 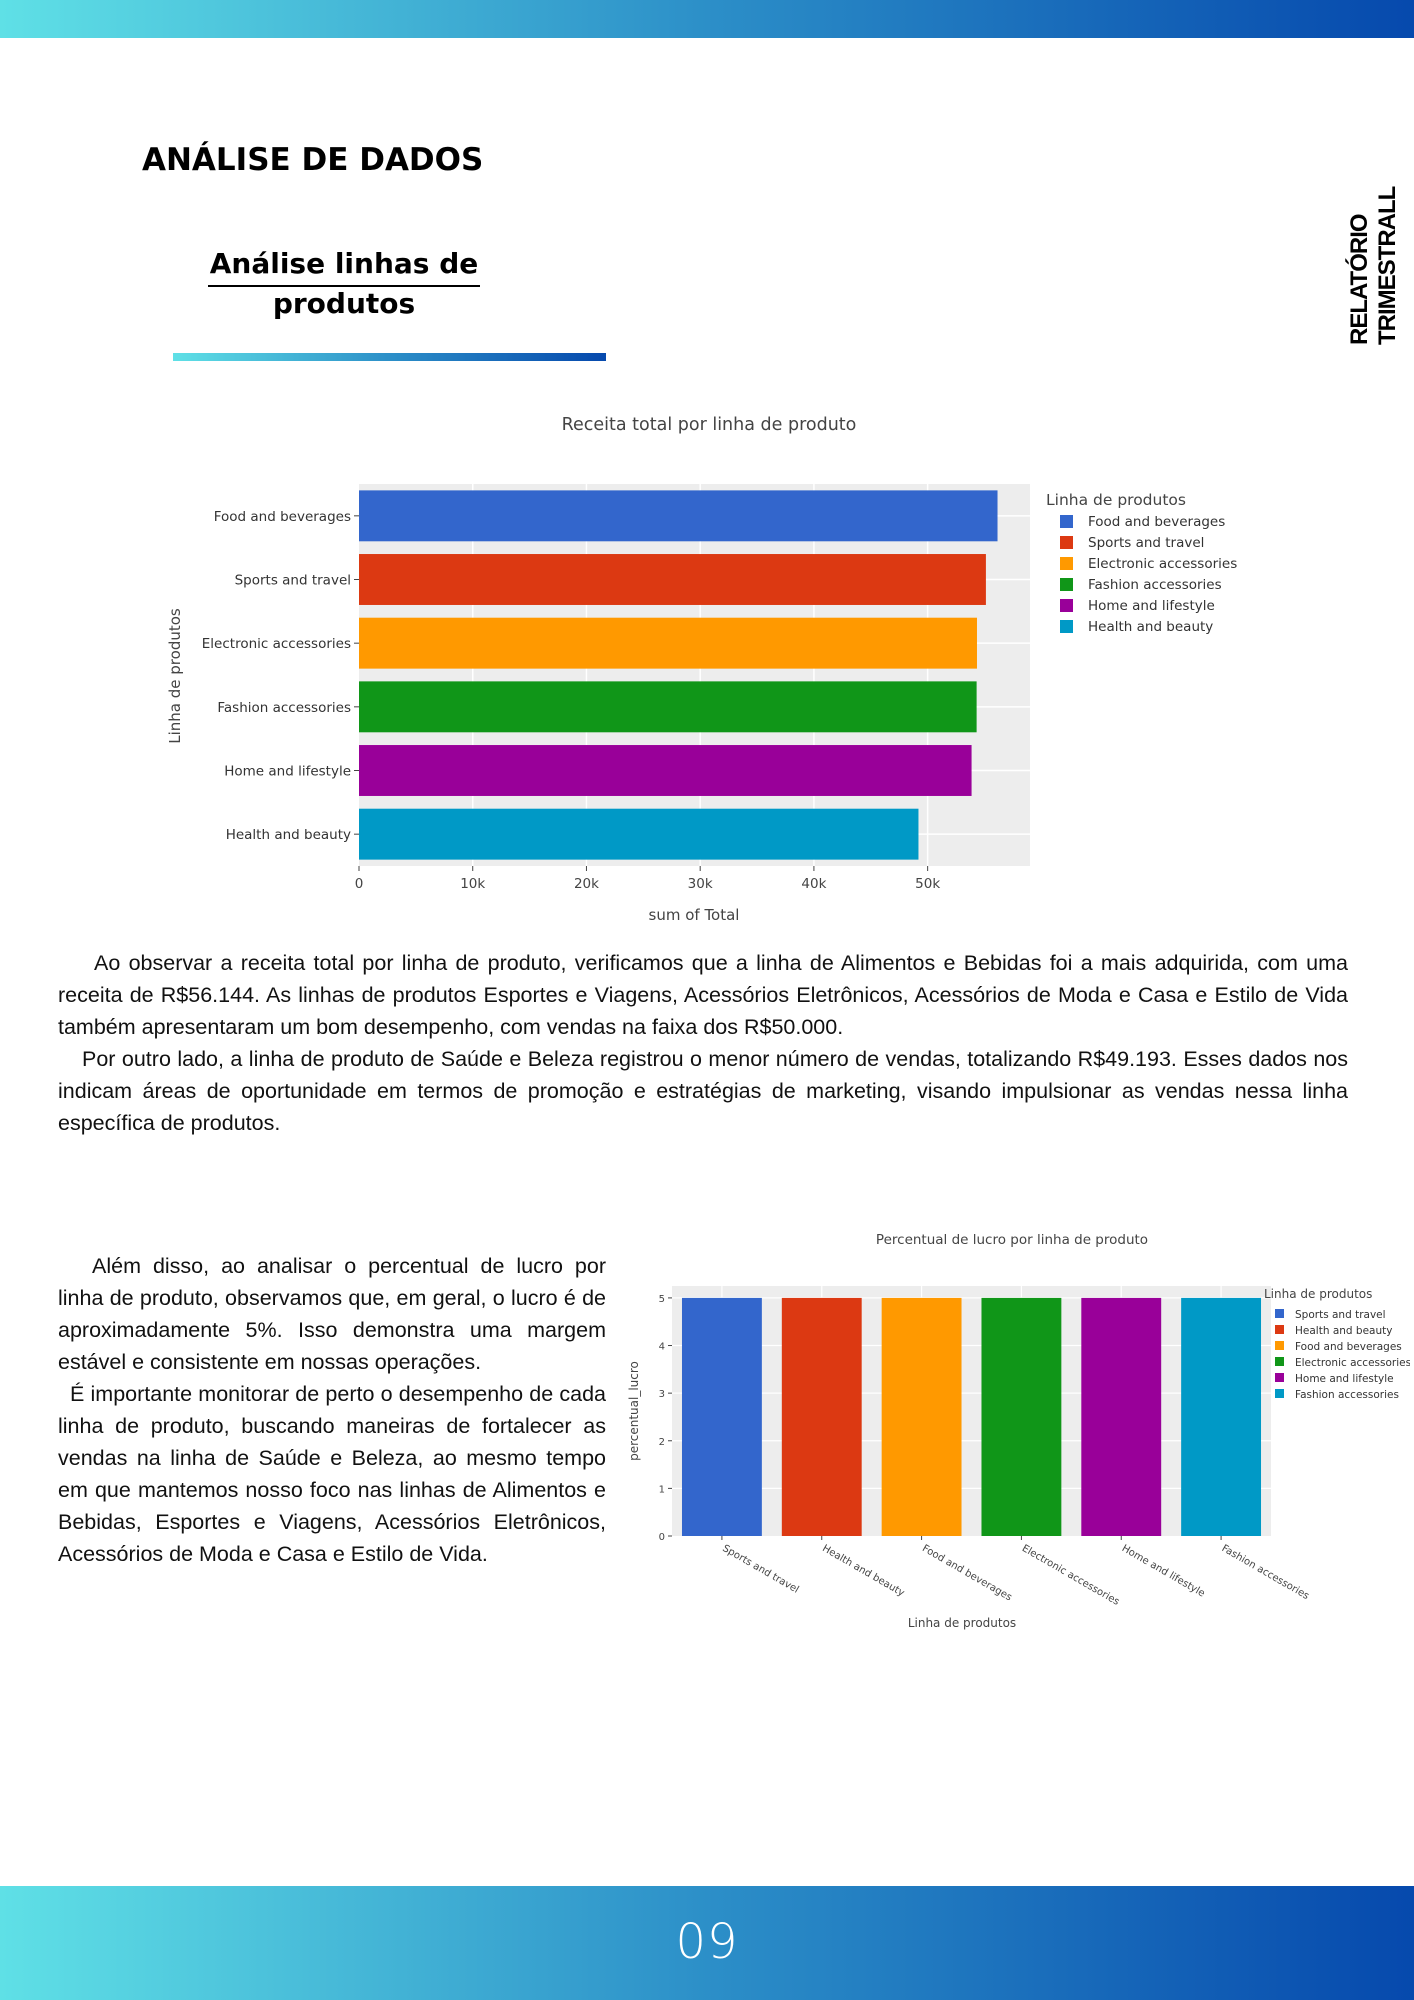 I want to click on chart1-y-tick-label: Food and beverages, so click(x=282, y=517).